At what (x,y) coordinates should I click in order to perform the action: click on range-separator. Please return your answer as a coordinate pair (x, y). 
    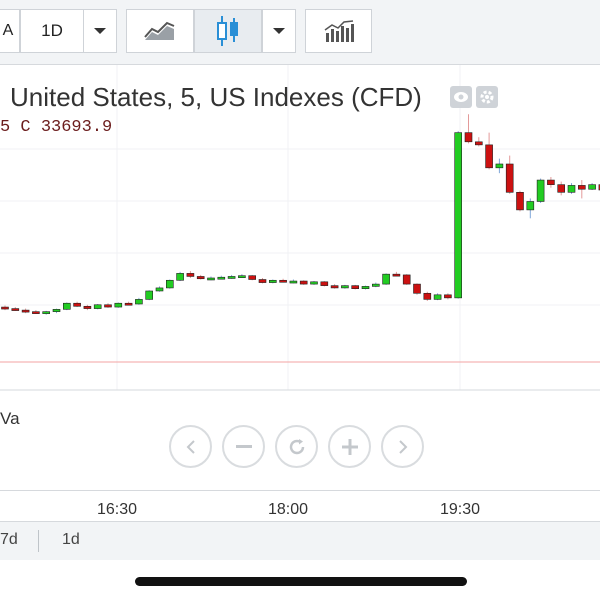
    Looking at the image, I should click on (38, 541).